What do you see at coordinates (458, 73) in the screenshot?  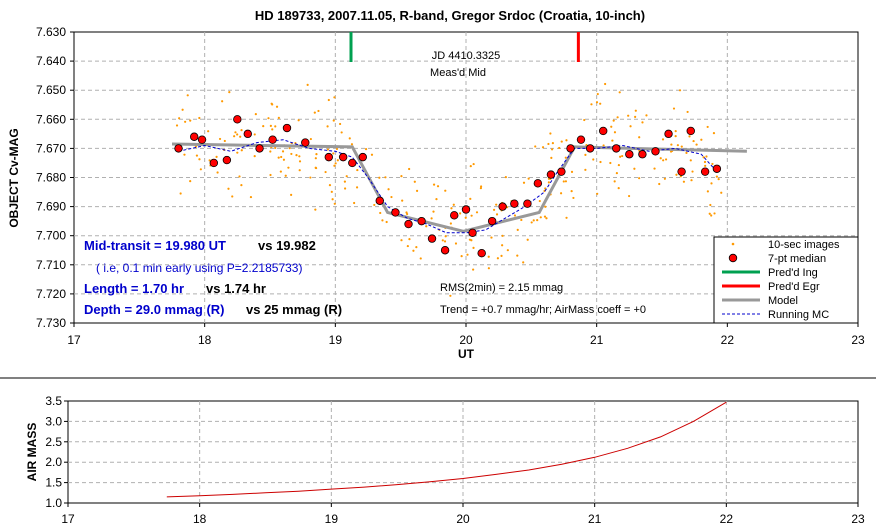 I see `measured-mid-label: Meas'd Mid` at bounding box center [458, 73].